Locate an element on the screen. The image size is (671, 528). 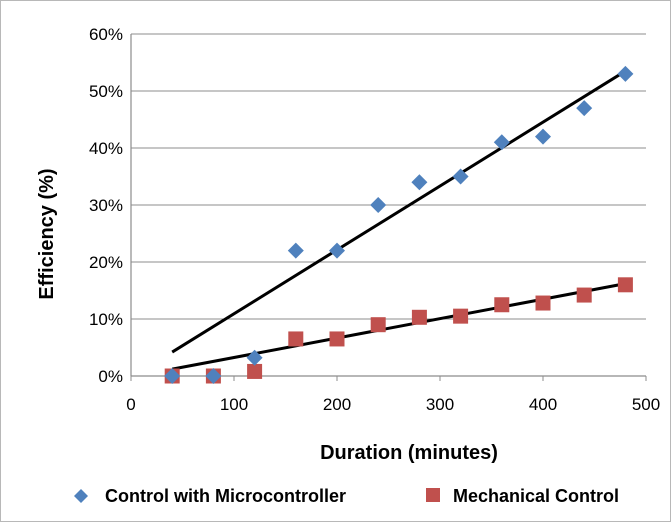
legend-label-control-with-microcontroller: Control with Microcontroller is located at coordinates (225, 496).